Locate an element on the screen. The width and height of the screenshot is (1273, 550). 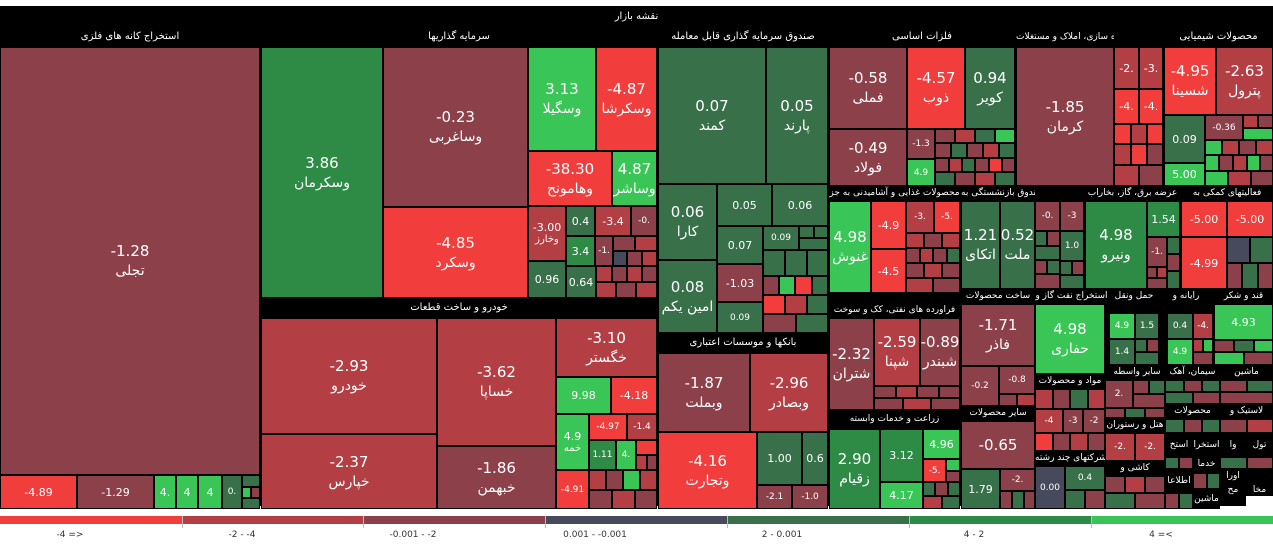
stock-tile: 2.90 زقیام is located at coordinates (854, 469).